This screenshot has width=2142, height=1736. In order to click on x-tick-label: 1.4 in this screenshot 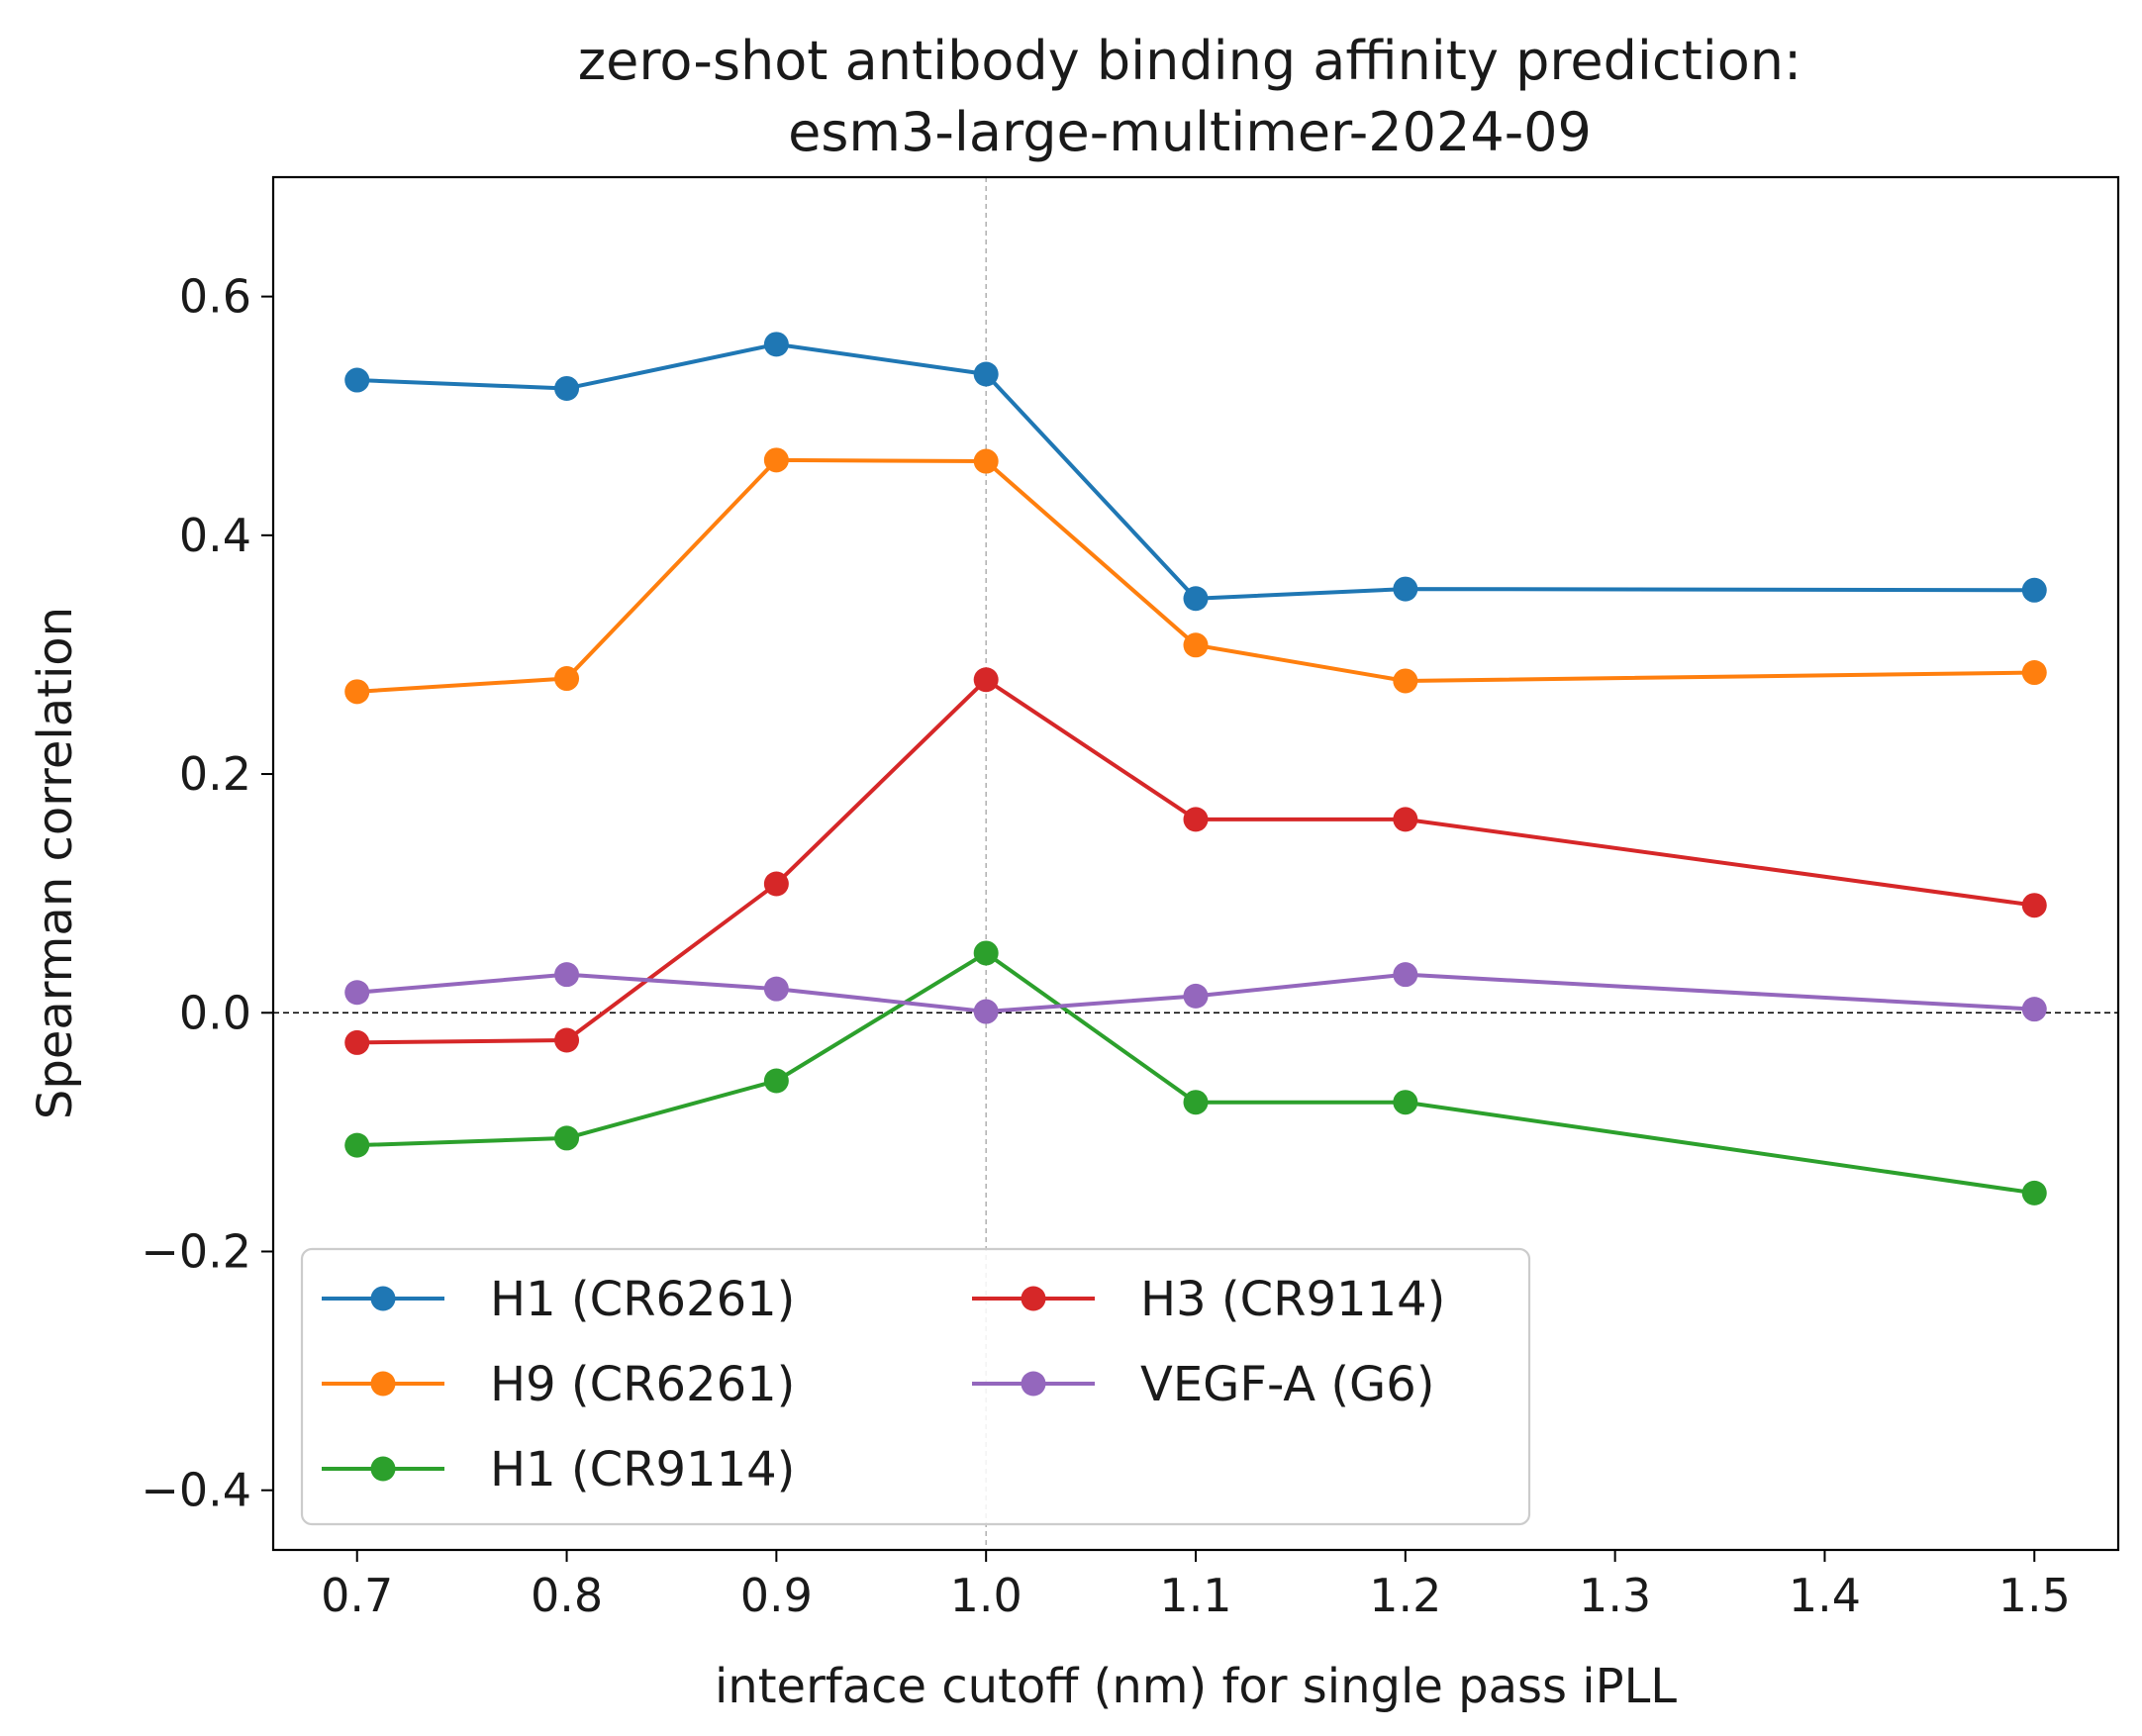, I will do `click(1825, 1595)`.